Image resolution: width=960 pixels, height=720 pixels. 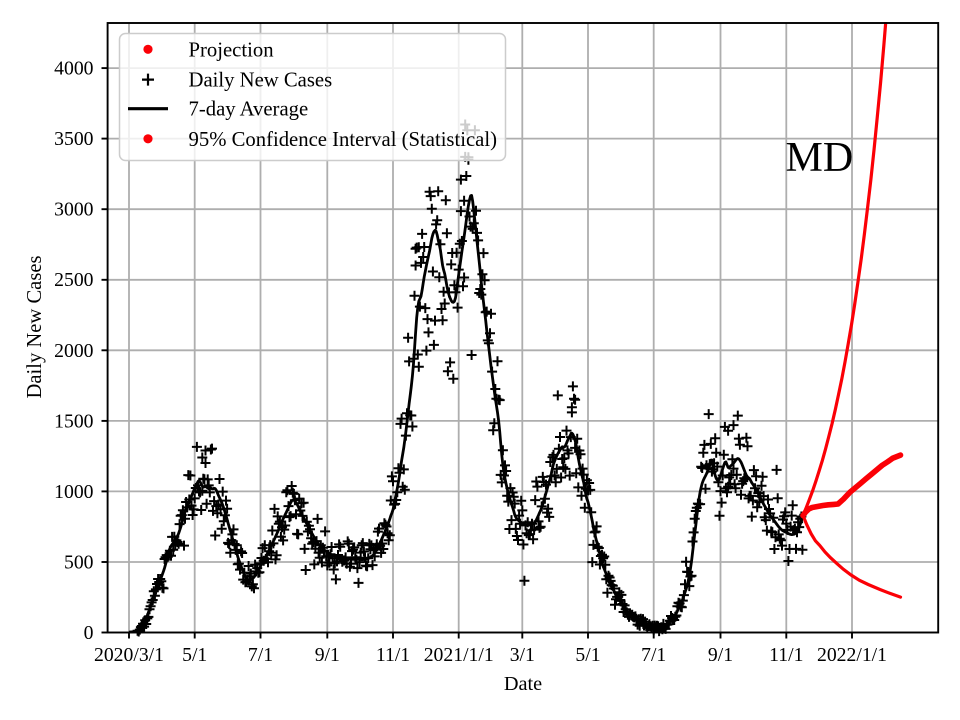 I want to click on svg-text: 1000, so click(x=74, y=492).